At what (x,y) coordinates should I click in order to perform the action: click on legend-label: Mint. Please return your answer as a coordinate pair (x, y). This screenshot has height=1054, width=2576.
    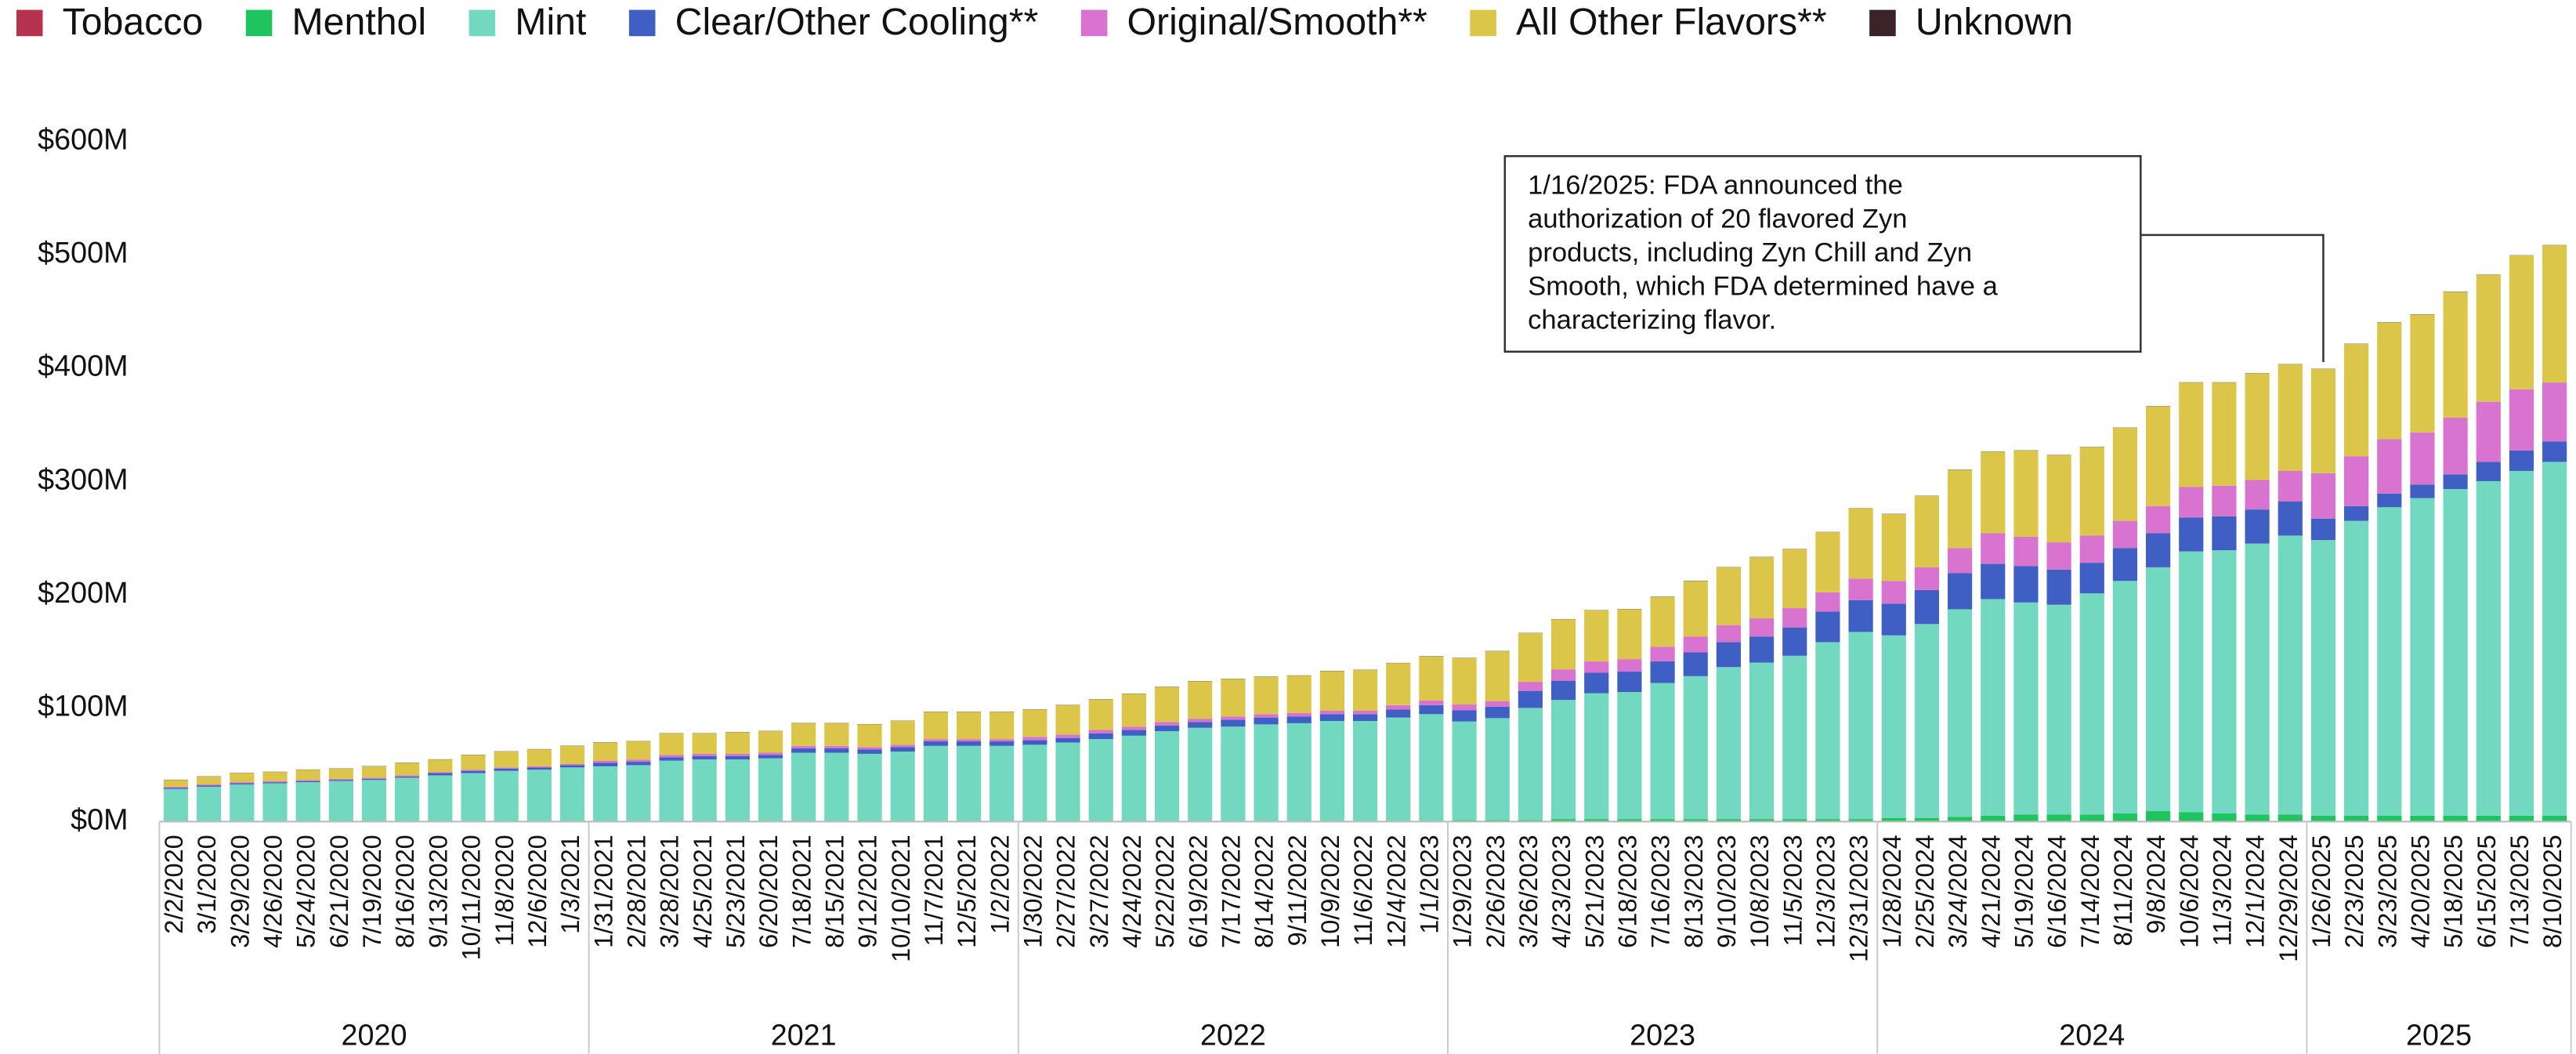
    Looking at the image, I should click on (551, 22).